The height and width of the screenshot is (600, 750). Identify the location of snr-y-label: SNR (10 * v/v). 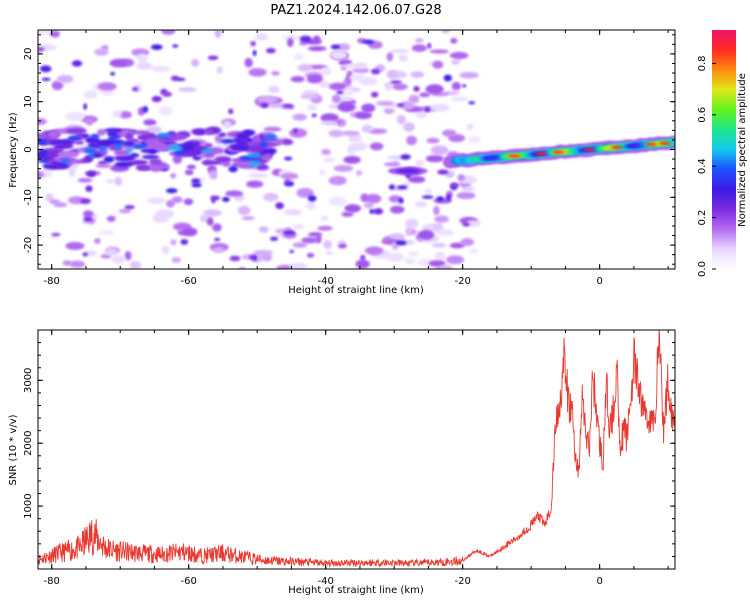
(13, 449).